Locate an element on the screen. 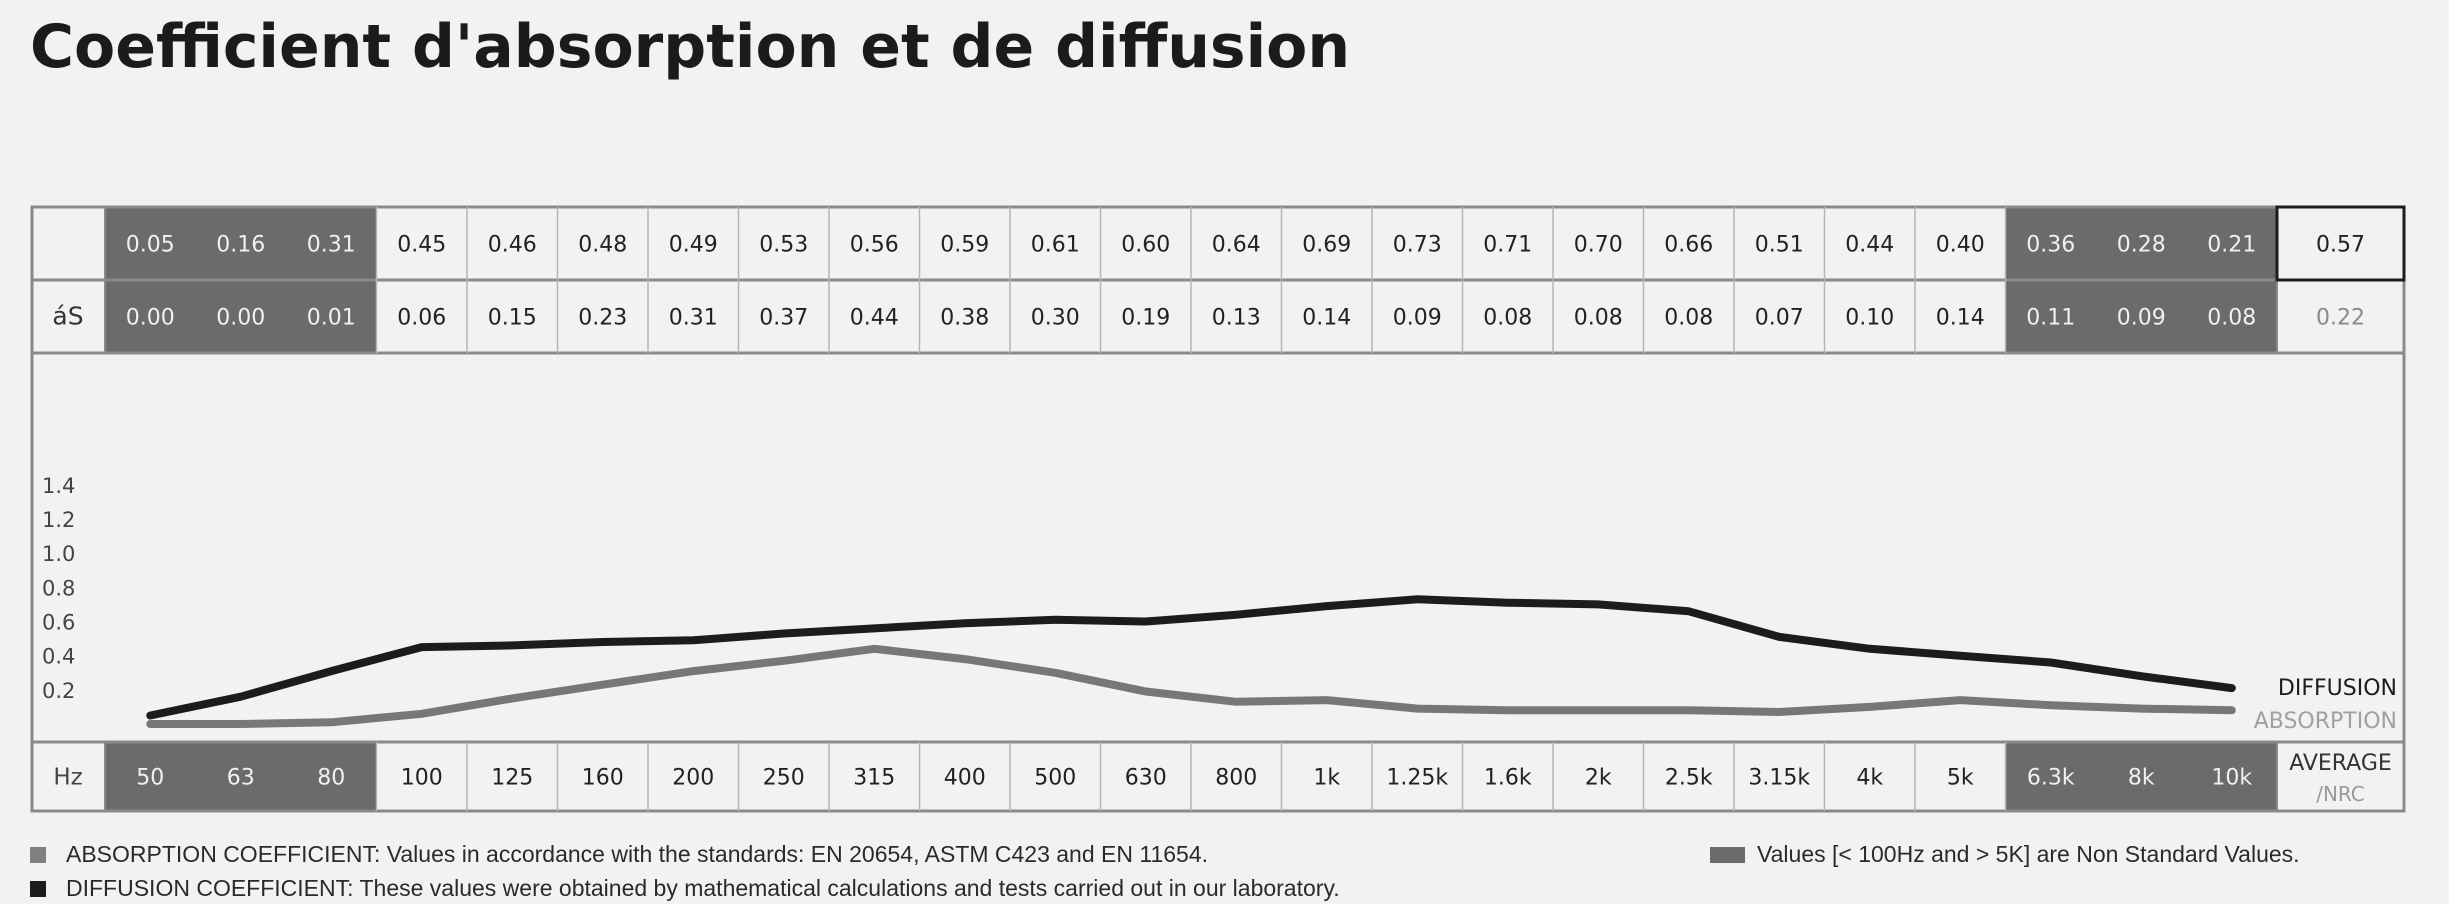 The image size is (2449, 904). absorption-value-label: 0.23 is located at coordinates (602, 318).